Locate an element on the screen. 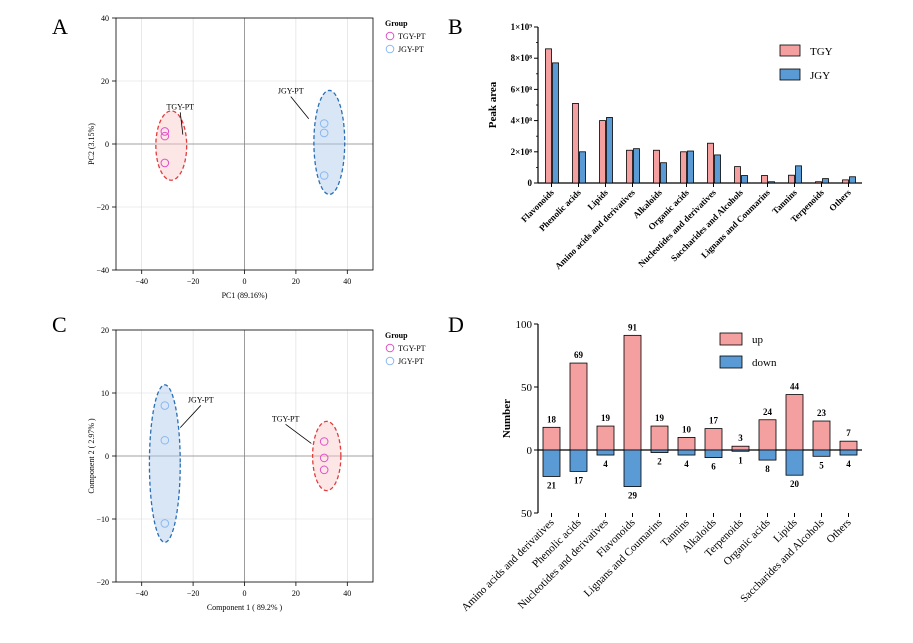 The width and height of the screenshot is (913, 643). panel-label-a: A is located at coordinates (60, 26).